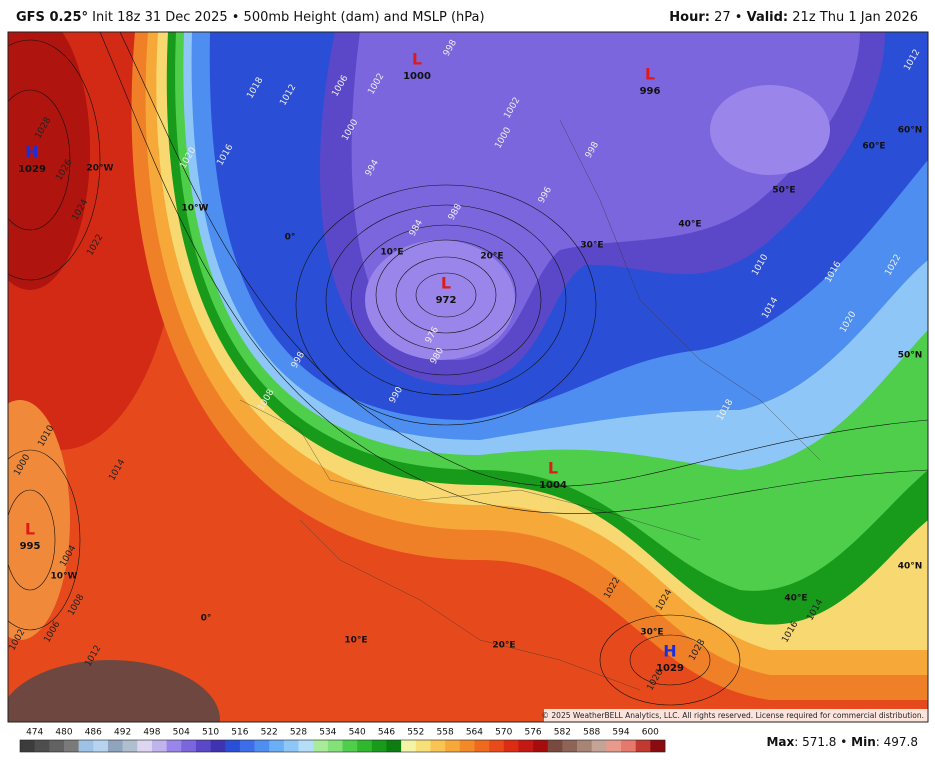 The width and height of the screenshot is (935, 772). What do you see at coordinates (151, 733) in the screenshot?
I see `colorbar-label: 498` at bounding box center [151, 733].